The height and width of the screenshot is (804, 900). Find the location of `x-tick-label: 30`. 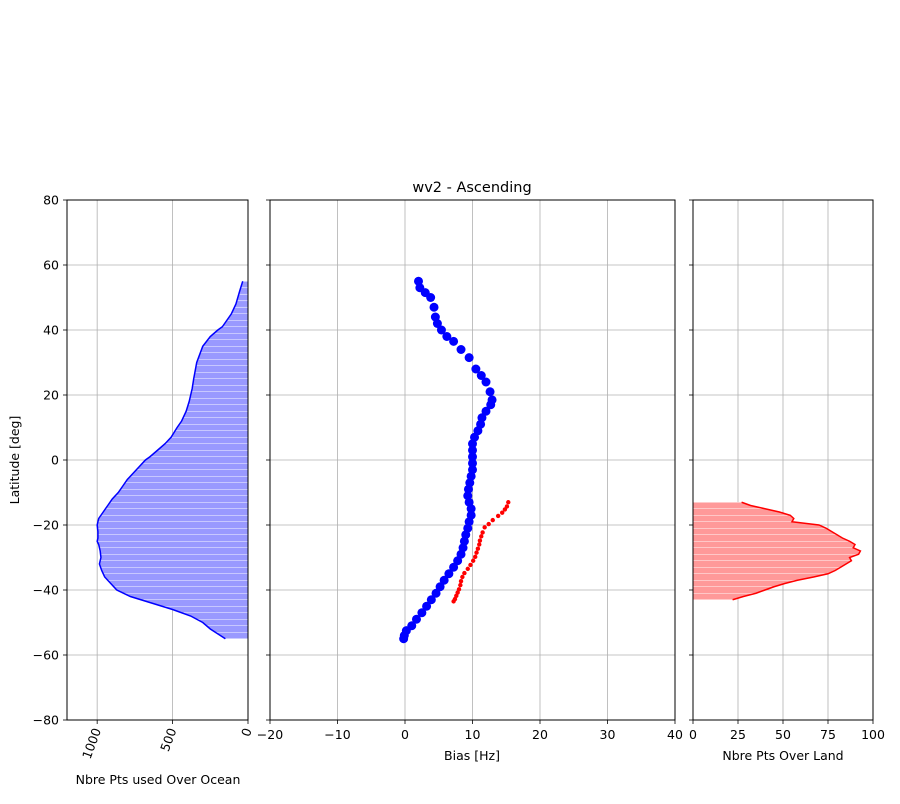

x-tick-label: 30 is located at coordinates (608, 734).